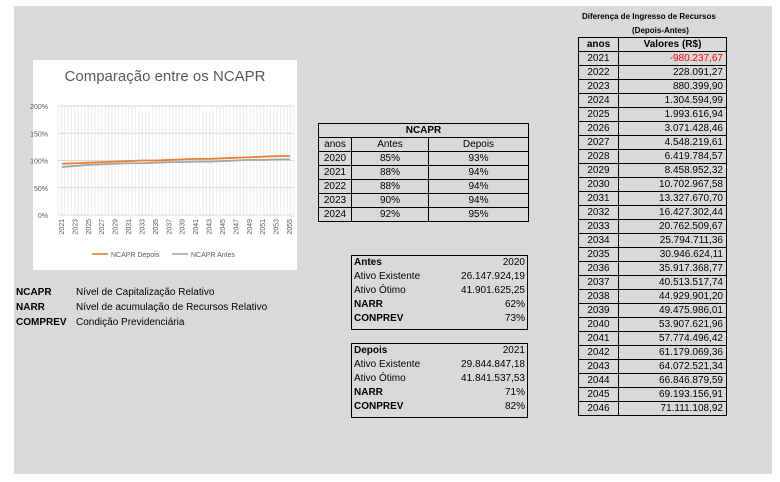  I want to click on diff-year-cell: 2040, so click(598, 324).